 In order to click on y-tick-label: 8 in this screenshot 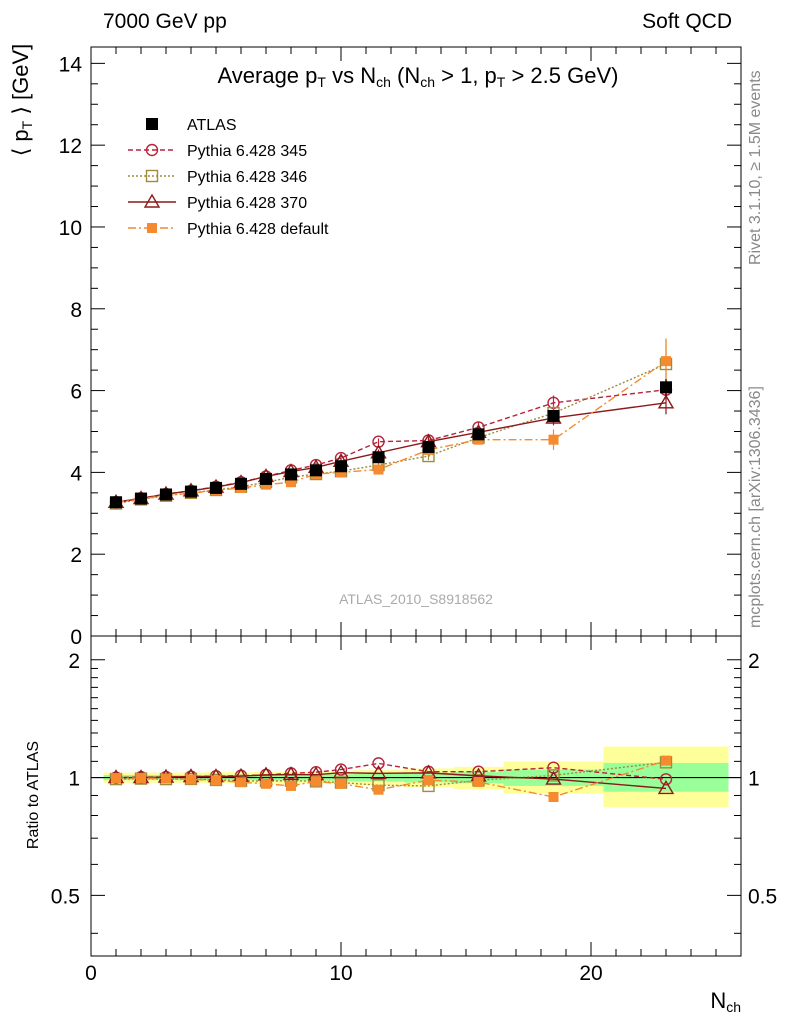, I will do `click(76, 310)`.